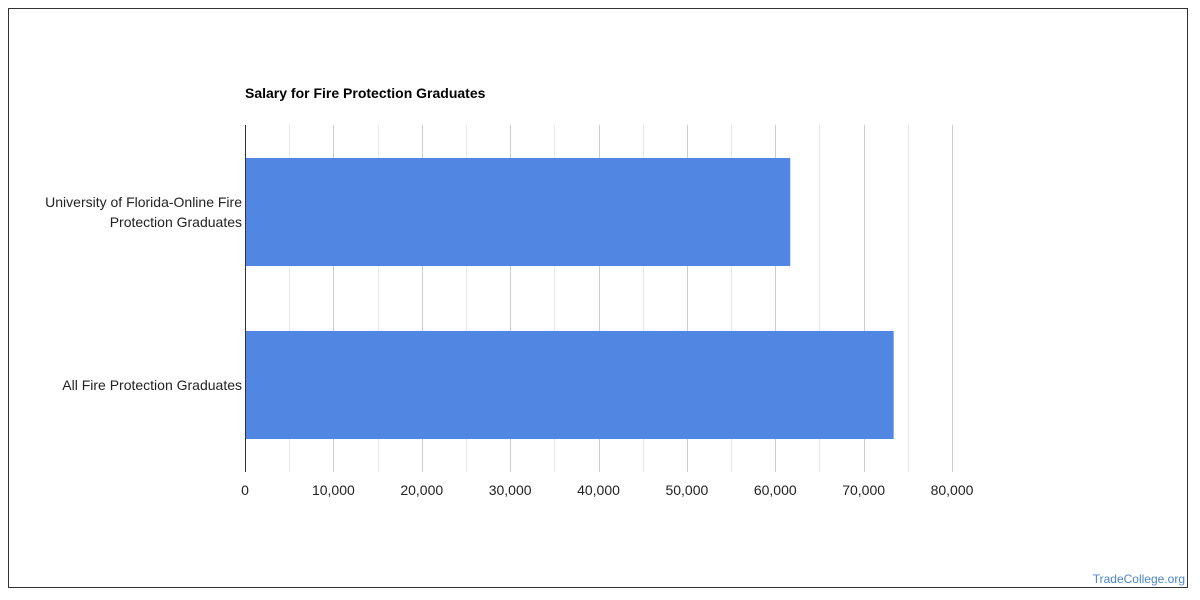  I want to click on x-tick-label: 60,000, so click(775, 490).